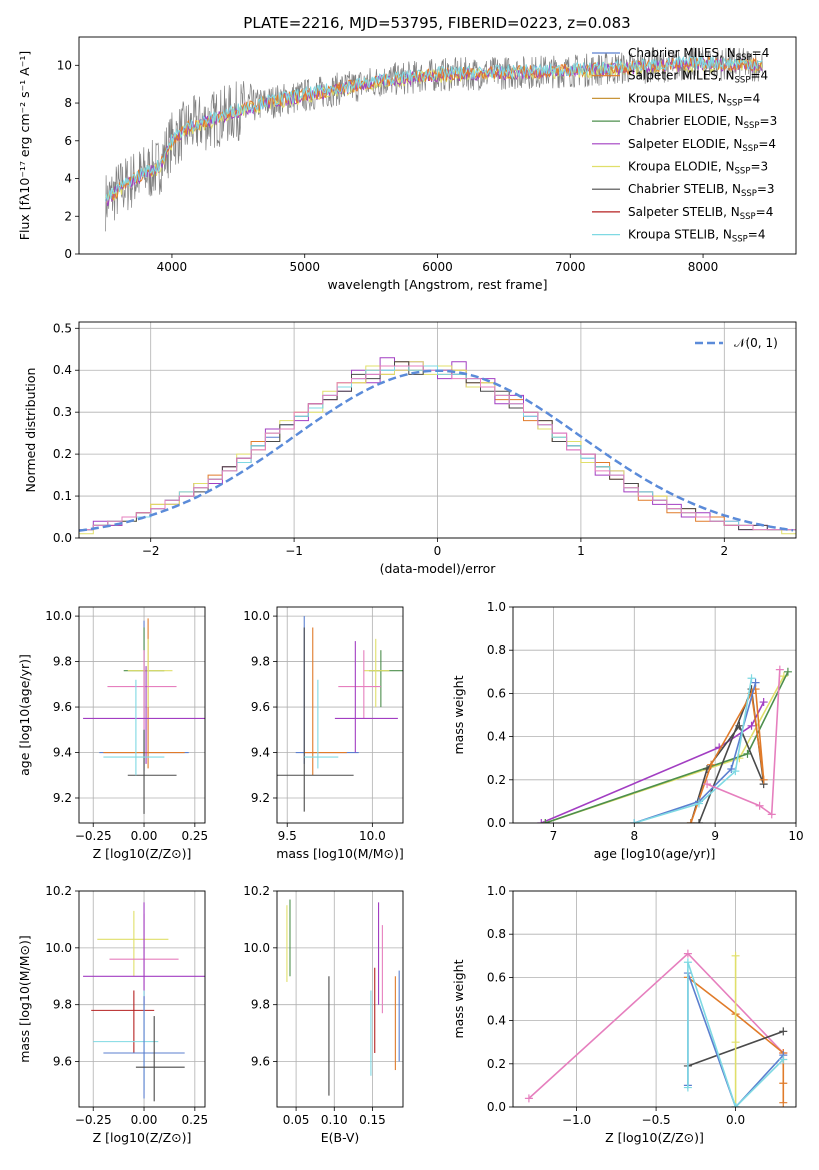 The height and width of the screenshot is (1170, 819). Describe the element at coordinates (496, 693) in the screenshot. I see `y-tick-label: 0.6` at that location.